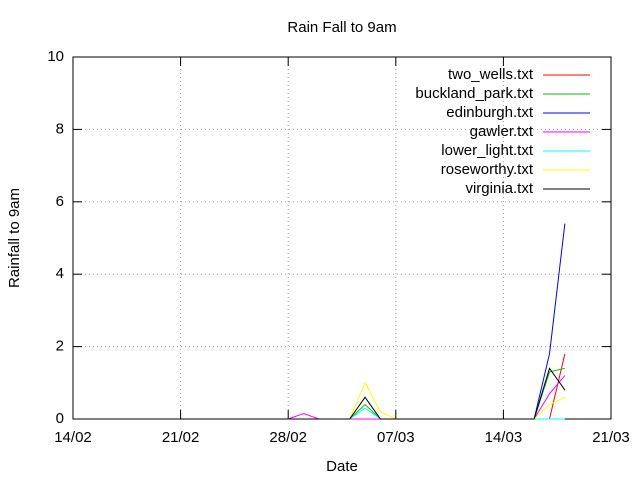 This screenshot has height=480, width=640. Describe the element at coordinates (611, 437) in the screenshot. I see `x-tick-label: 21/03` at that location.